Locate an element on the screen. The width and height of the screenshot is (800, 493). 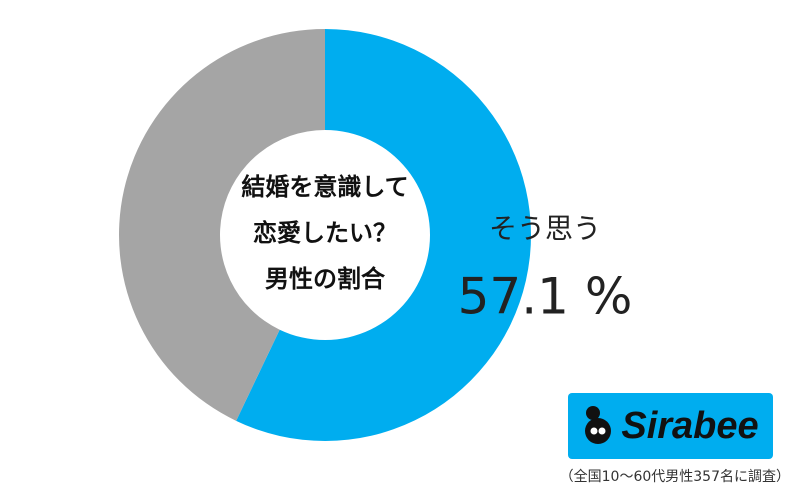
logo-box is located at coordinates (670, 426).